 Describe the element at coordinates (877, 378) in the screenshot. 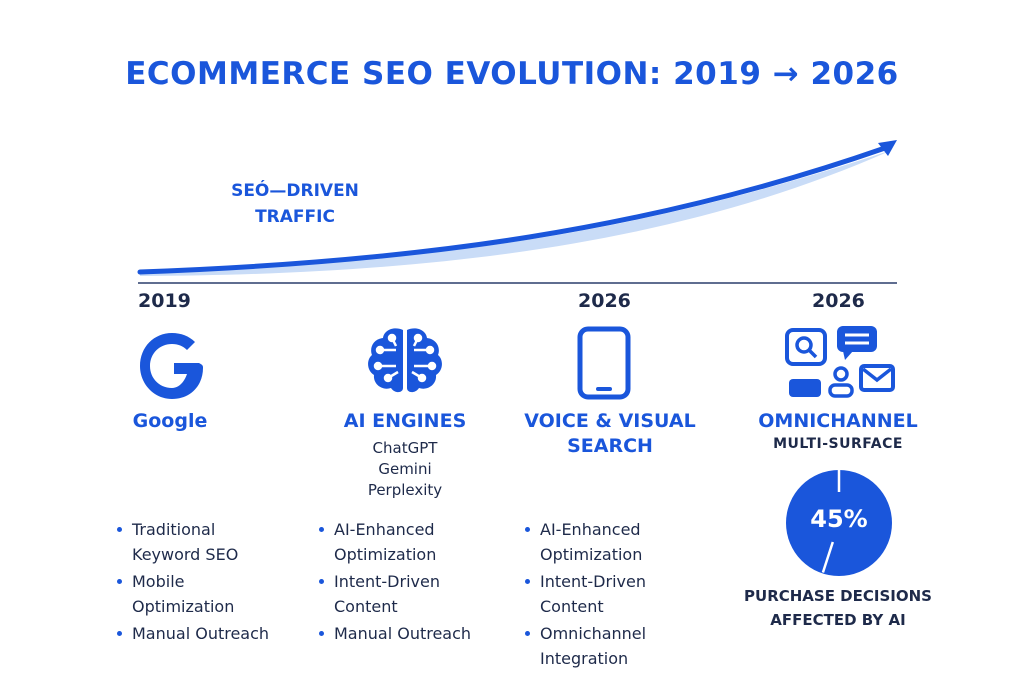

I see `mail-icon` at that location.